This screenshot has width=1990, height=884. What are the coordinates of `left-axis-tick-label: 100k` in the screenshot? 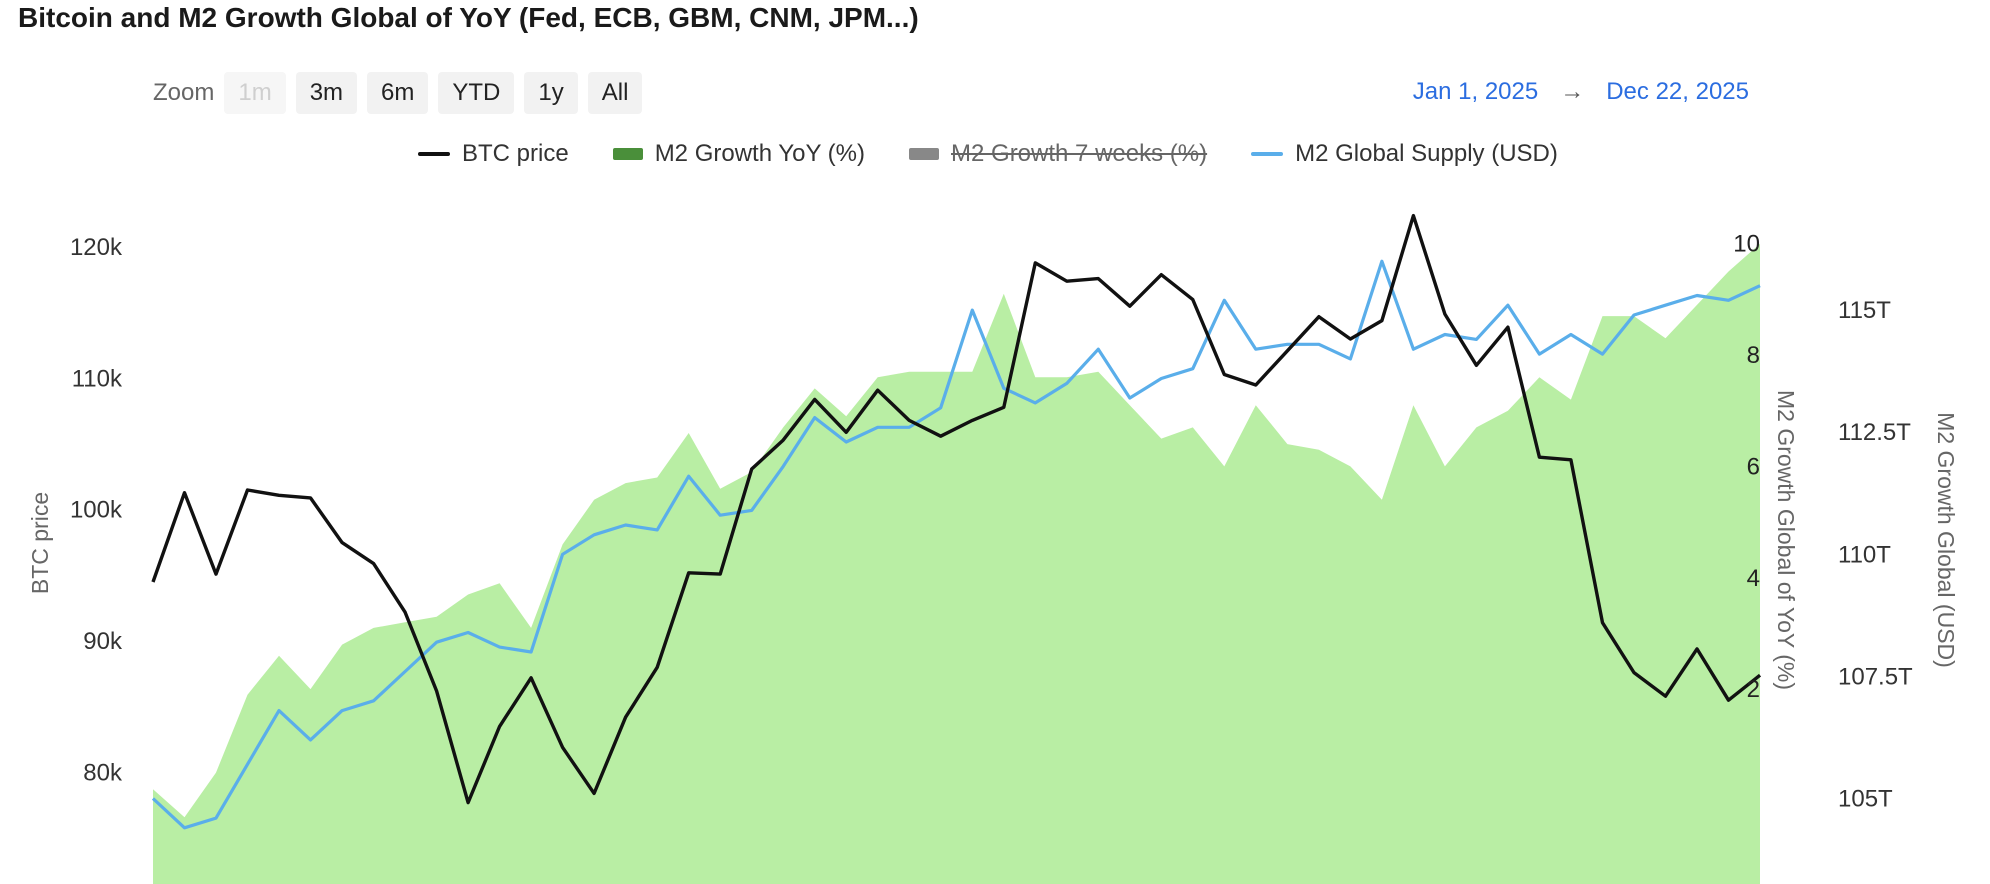 It's located at (96, 510).